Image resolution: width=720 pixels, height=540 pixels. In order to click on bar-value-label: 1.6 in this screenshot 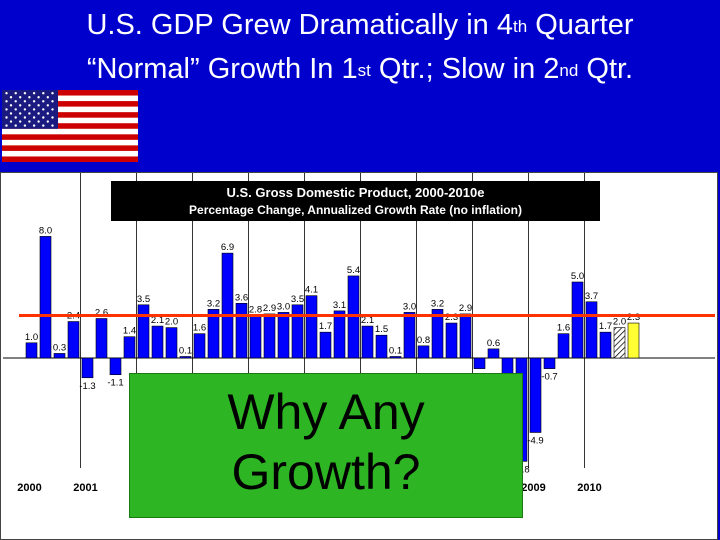, I will do `click(199, 328)`.